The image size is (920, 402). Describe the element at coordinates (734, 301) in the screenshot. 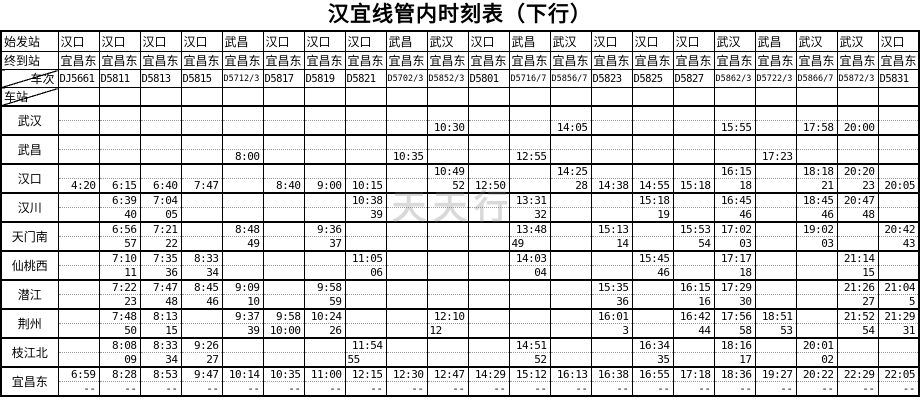

I see `departure-time-cell: 30` at that location.